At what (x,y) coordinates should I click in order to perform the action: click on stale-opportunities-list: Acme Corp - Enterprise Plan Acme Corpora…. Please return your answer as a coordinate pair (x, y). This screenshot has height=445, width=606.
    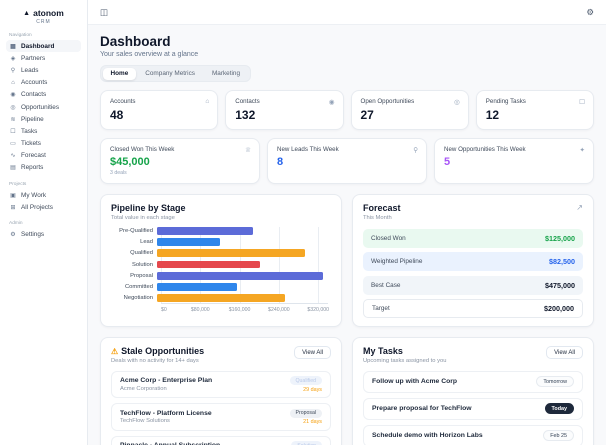
    Looking at the image, I should click on (221, 407).